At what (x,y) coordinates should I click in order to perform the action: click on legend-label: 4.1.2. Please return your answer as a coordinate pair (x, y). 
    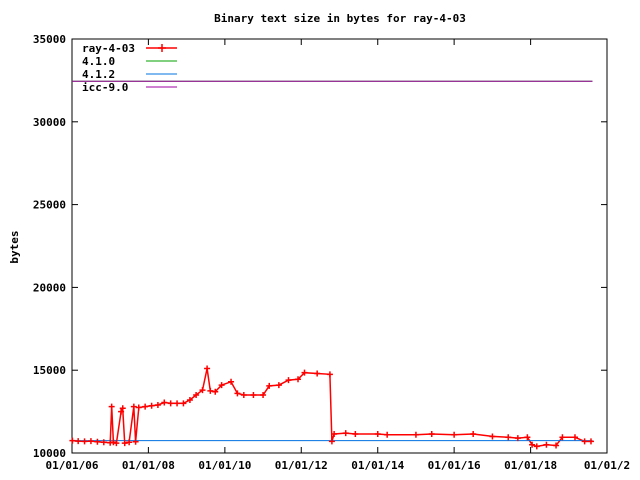
    Looking at the image, I should click on (98, 74).